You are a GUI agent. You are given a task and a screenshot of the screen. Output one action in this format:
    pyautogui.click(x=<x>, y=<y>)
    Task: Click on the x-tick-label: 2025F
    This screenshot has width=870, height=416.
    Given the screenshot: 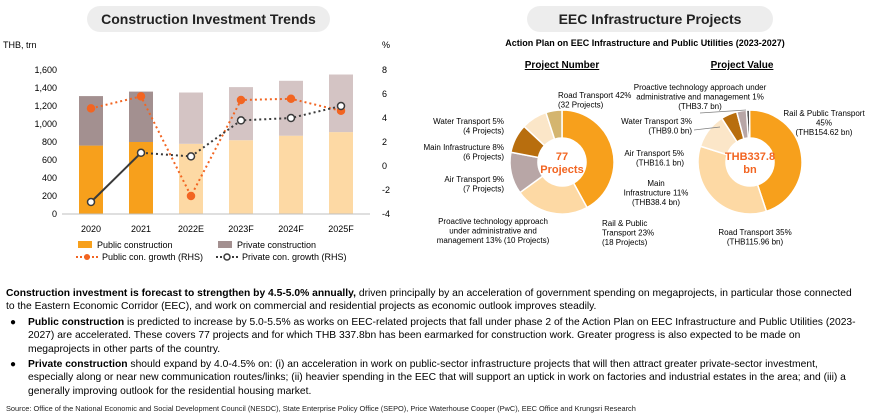 What is the action you would take?
    pyautogui.click(x=341, y=229)
    